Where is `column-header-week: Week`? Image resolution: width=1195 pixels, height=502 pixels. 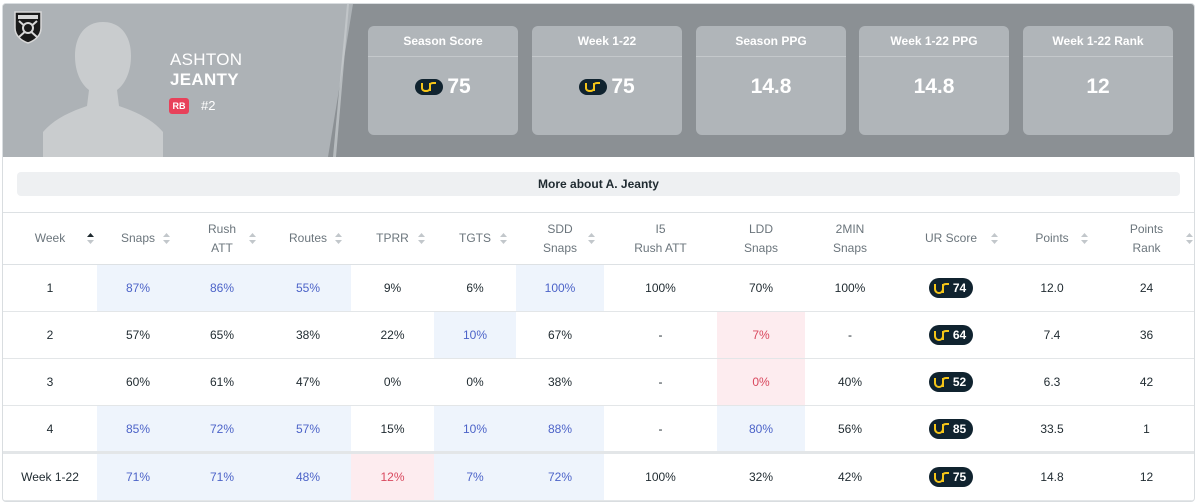
column-header-week: Week is located at coordinates (50, 238).